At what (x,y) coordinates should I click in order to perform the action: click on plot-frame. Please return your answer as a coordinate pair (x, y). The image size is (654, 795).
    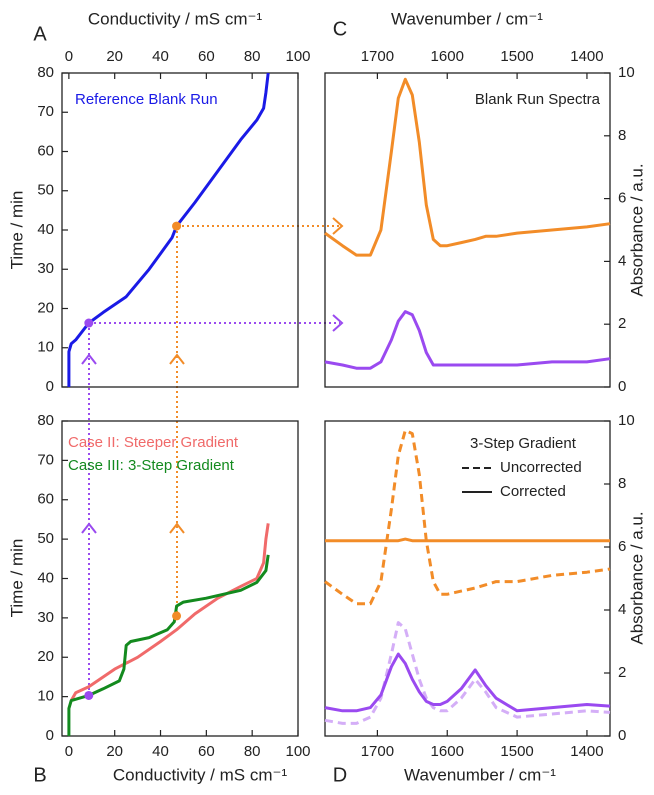
    Looking at the image, I should click on (180, 230).